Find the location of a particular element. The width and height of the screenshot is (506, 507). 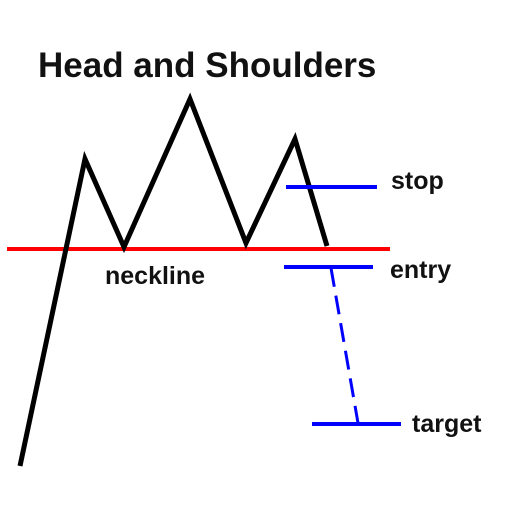

neckline-label: neckline is located at coordinates (155, 276).